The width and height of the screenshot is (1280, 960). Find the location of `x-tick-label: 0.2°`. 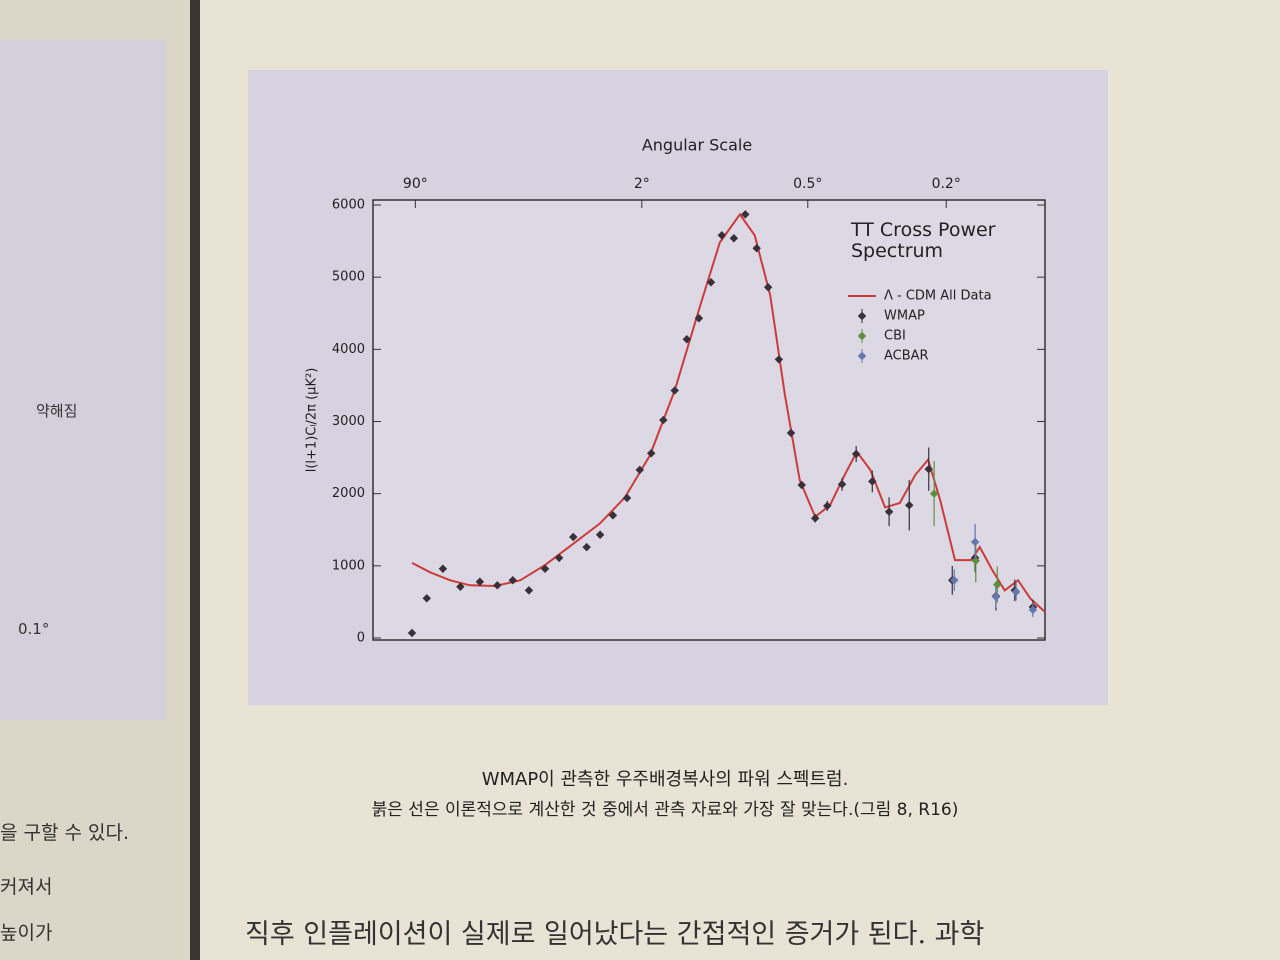

x-tick-label: 0.2° is located at coordinates (946, 184).